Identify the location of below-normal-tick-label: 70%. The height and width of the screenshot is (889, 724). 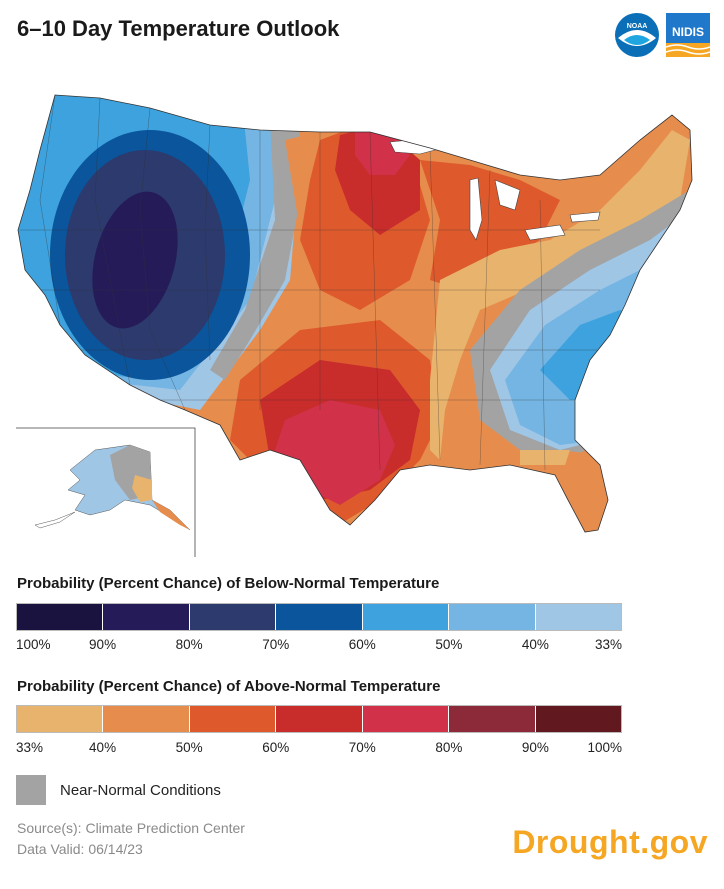
(276, 644).